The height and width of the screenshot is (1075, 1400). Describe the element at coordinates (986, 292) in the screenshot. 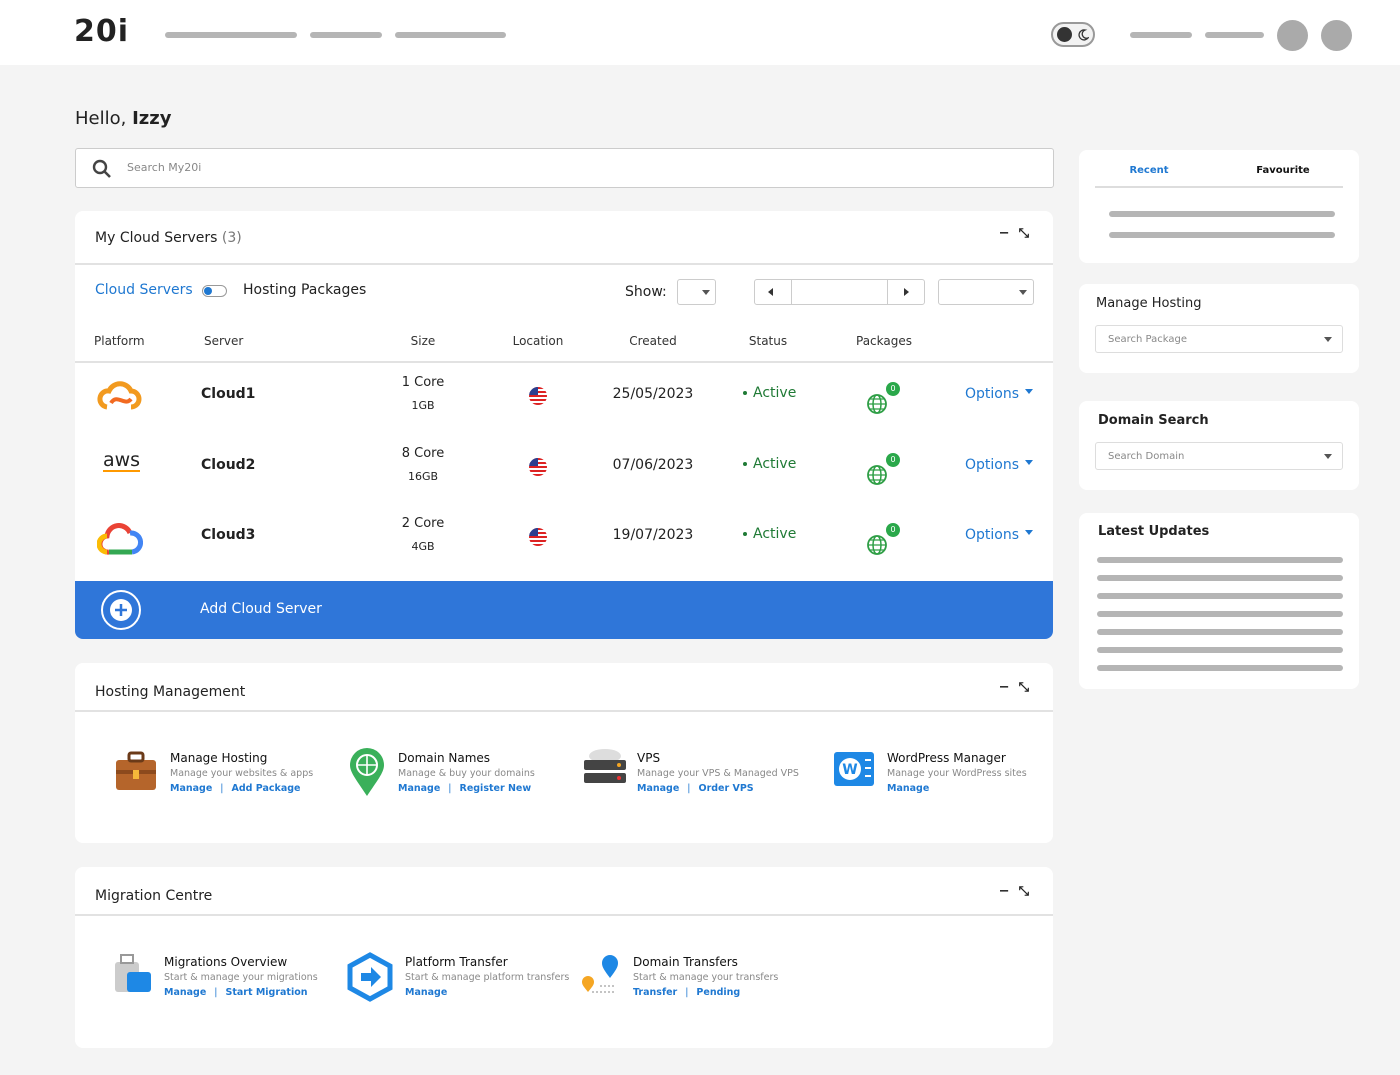

I see `filter-select` at that location.